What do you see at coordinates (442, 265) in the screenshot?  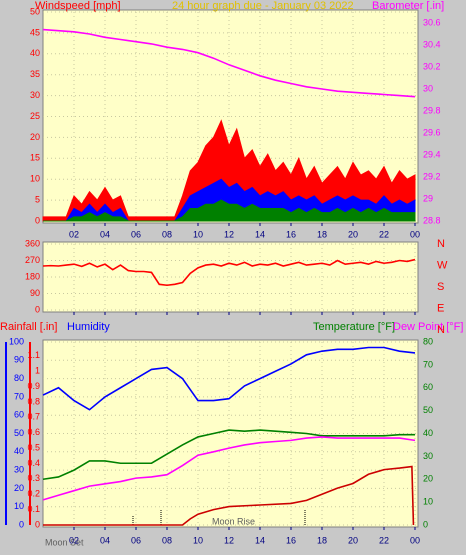 I see `compass-label: W` at bounding box center [442, 265].